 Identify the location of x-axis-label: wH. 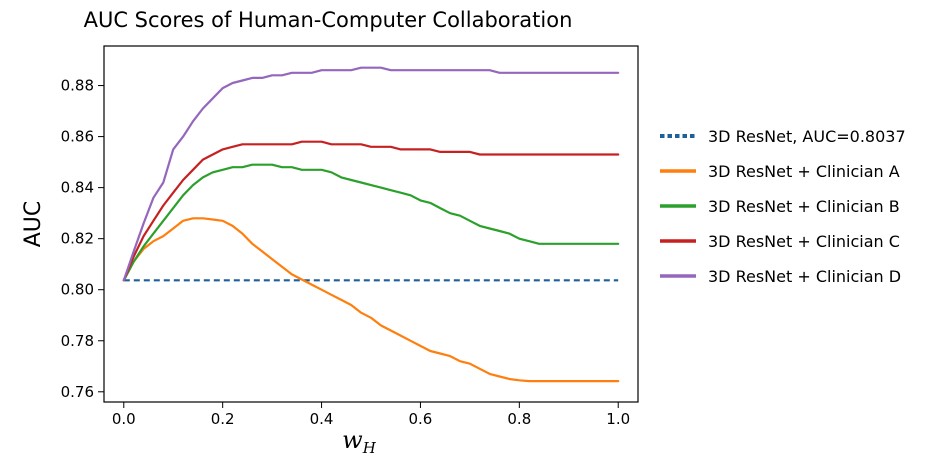
(359, 441).